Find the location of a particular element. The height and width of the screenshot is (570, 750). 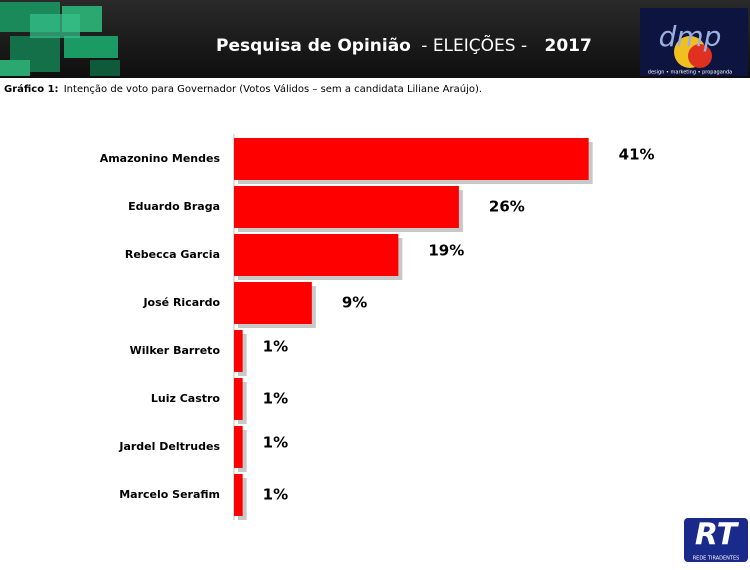

value-label: 41% is located at coordinates (637, 155).